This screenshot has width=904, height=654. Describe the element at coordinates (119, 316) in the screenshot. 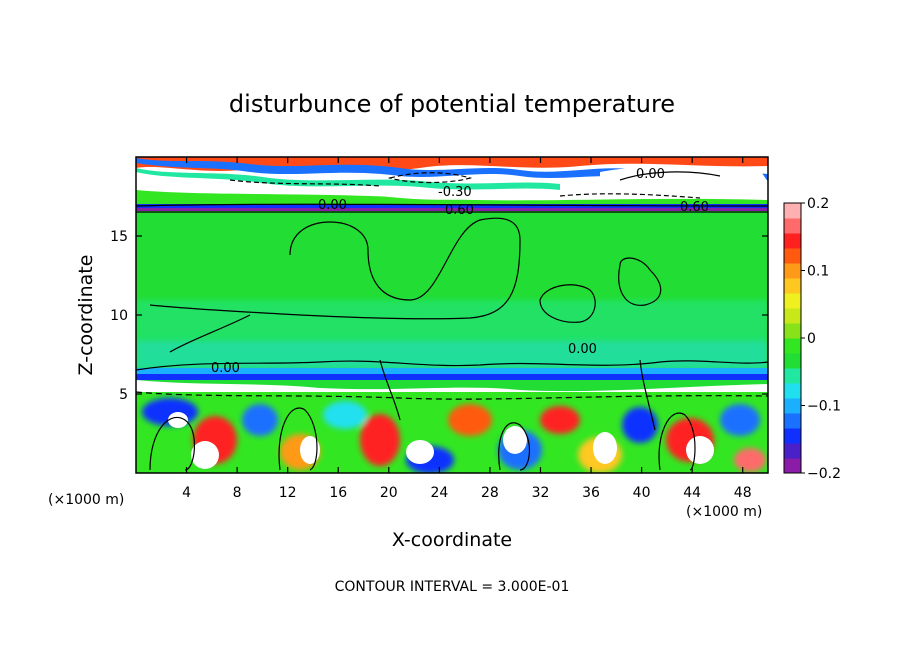

I see `y-tick-label: 10` at that location.